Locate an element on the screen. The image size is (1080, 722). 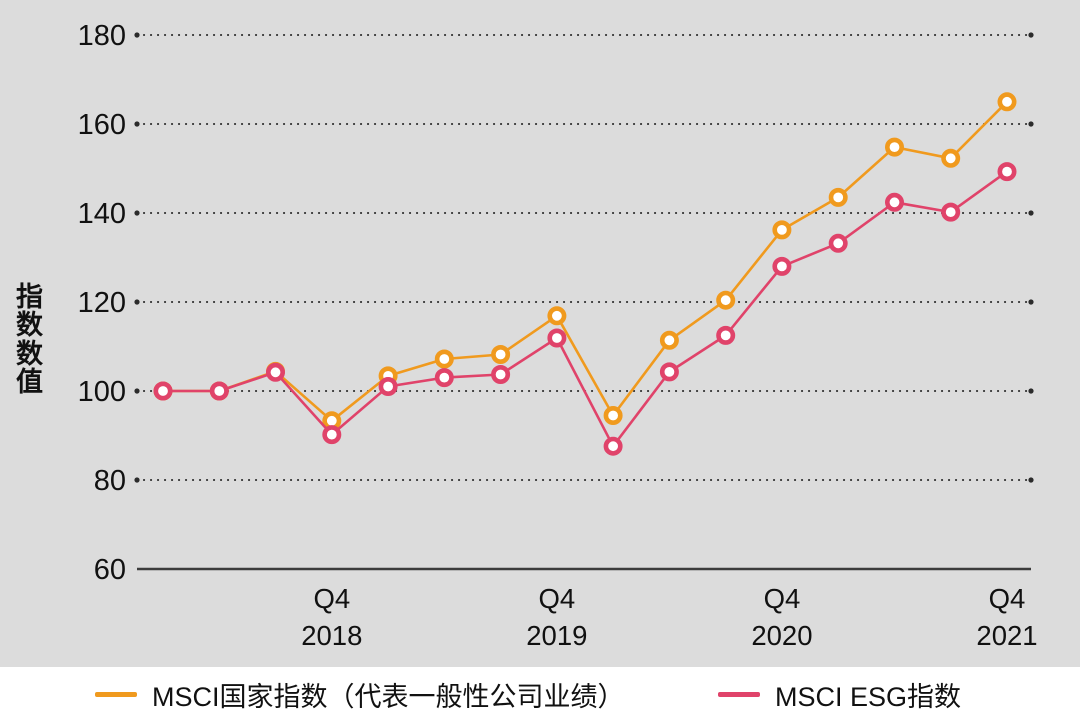
marker-esg-2019-Q4 is located at coordinates (557, 338).